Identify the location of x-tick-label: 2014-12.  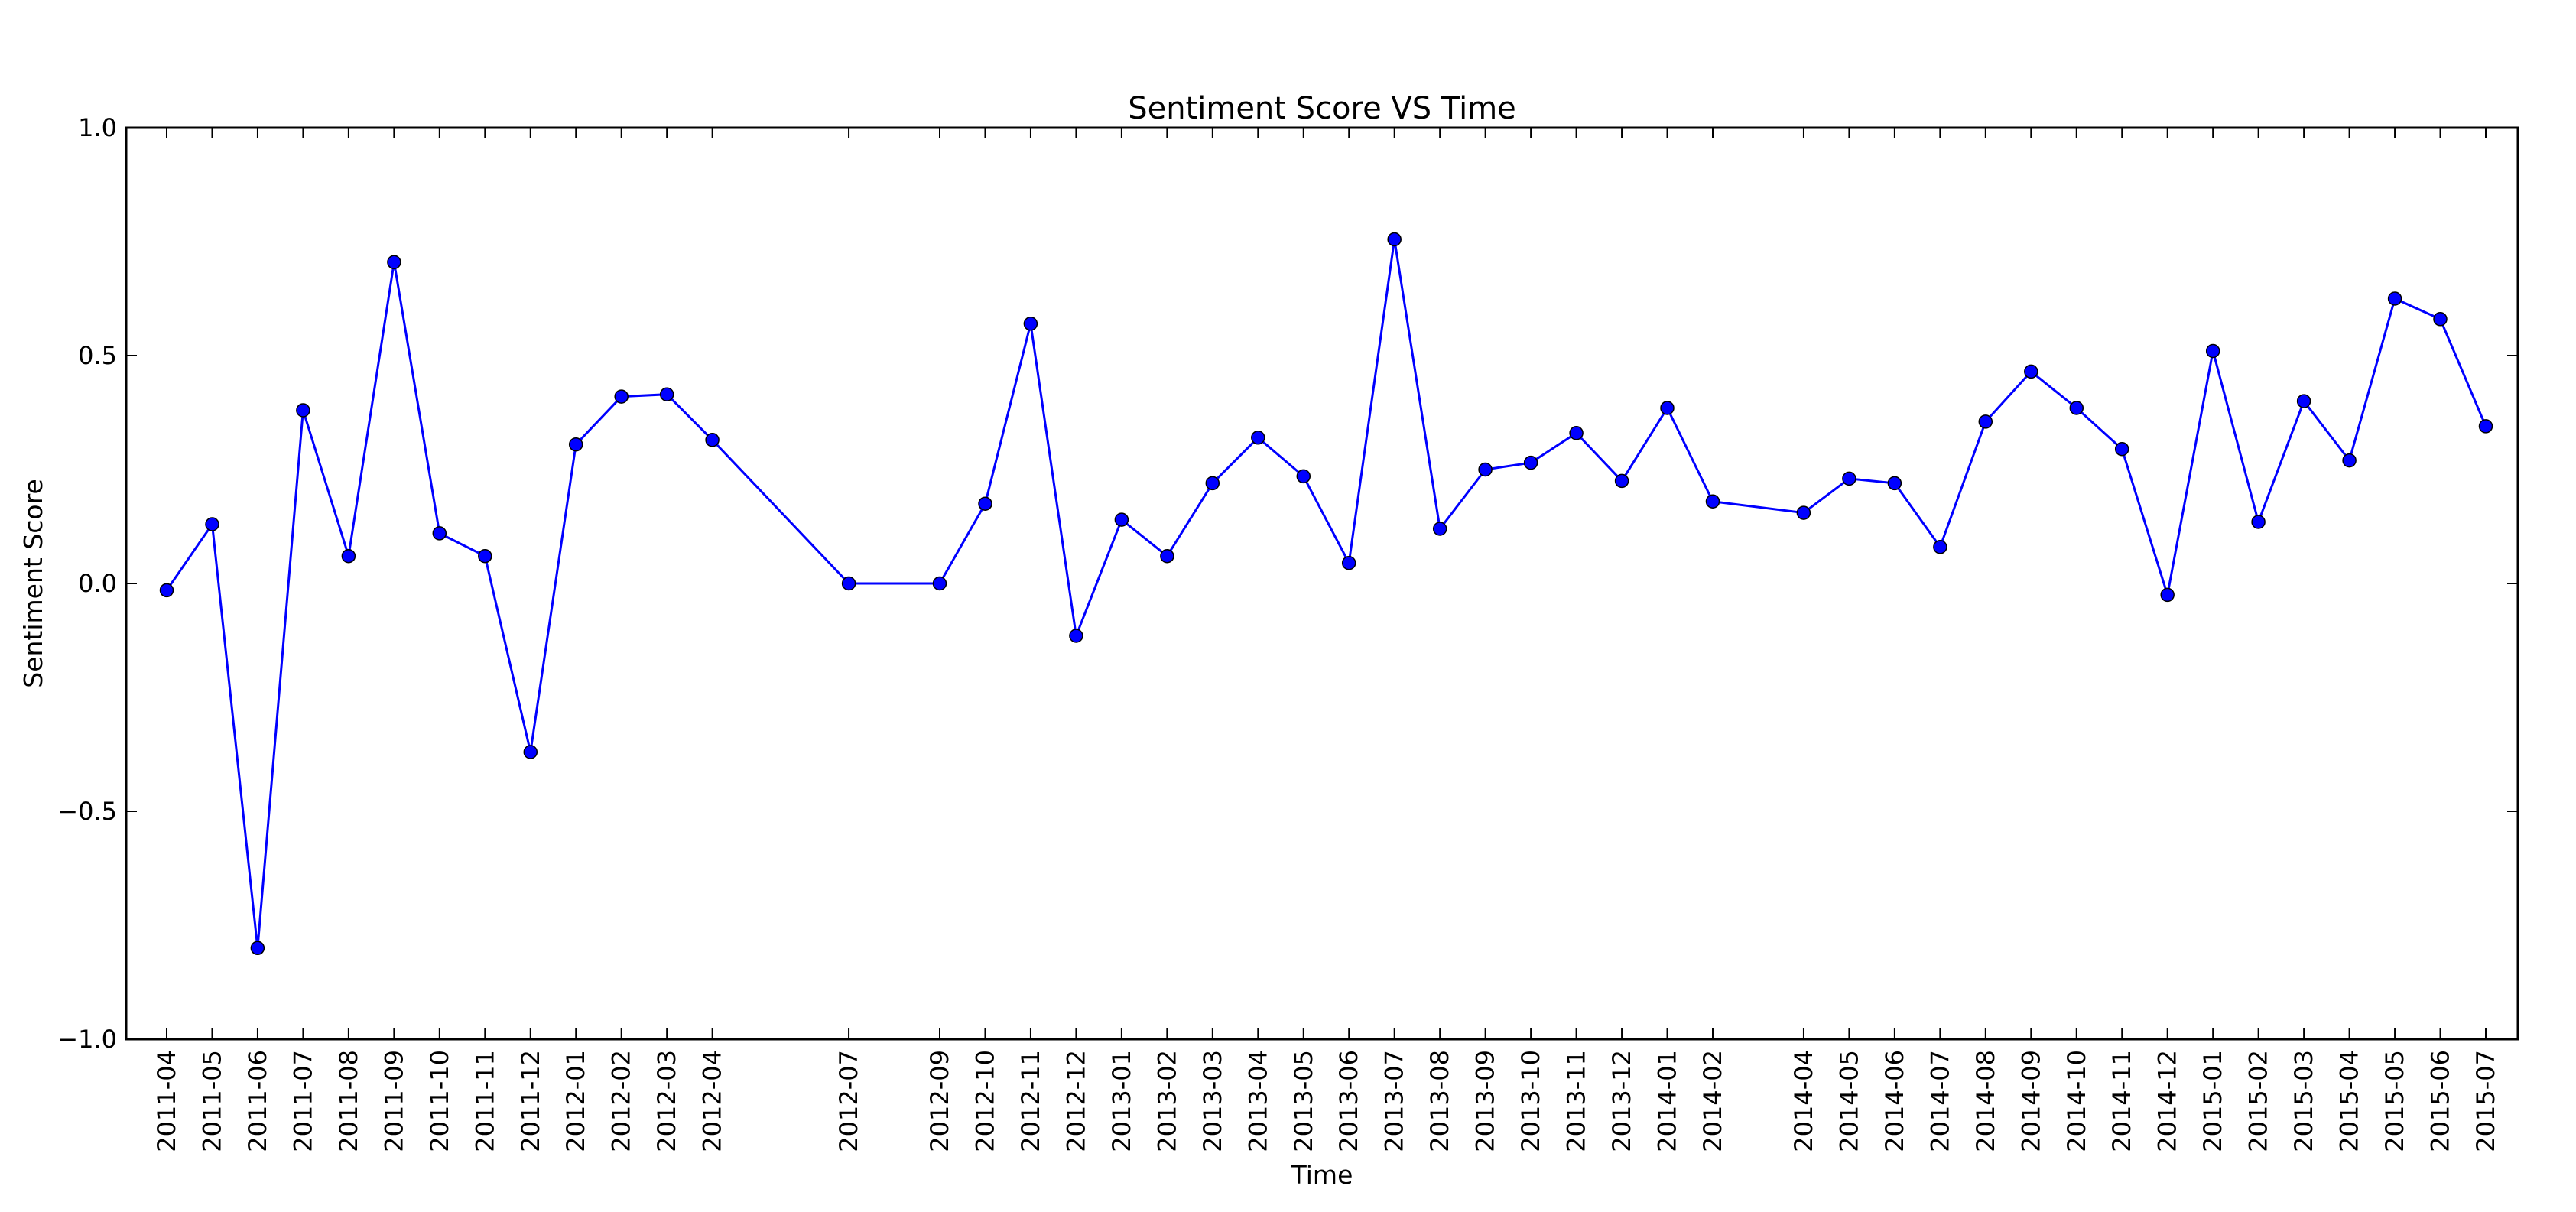
(2168, 1101).